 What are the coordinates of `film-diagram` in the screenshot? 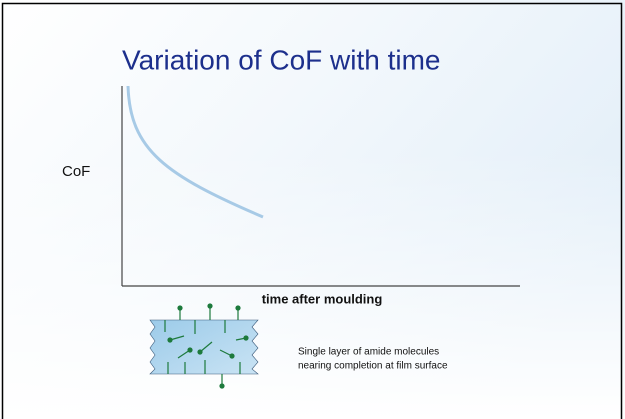 It's located at (204, 346).